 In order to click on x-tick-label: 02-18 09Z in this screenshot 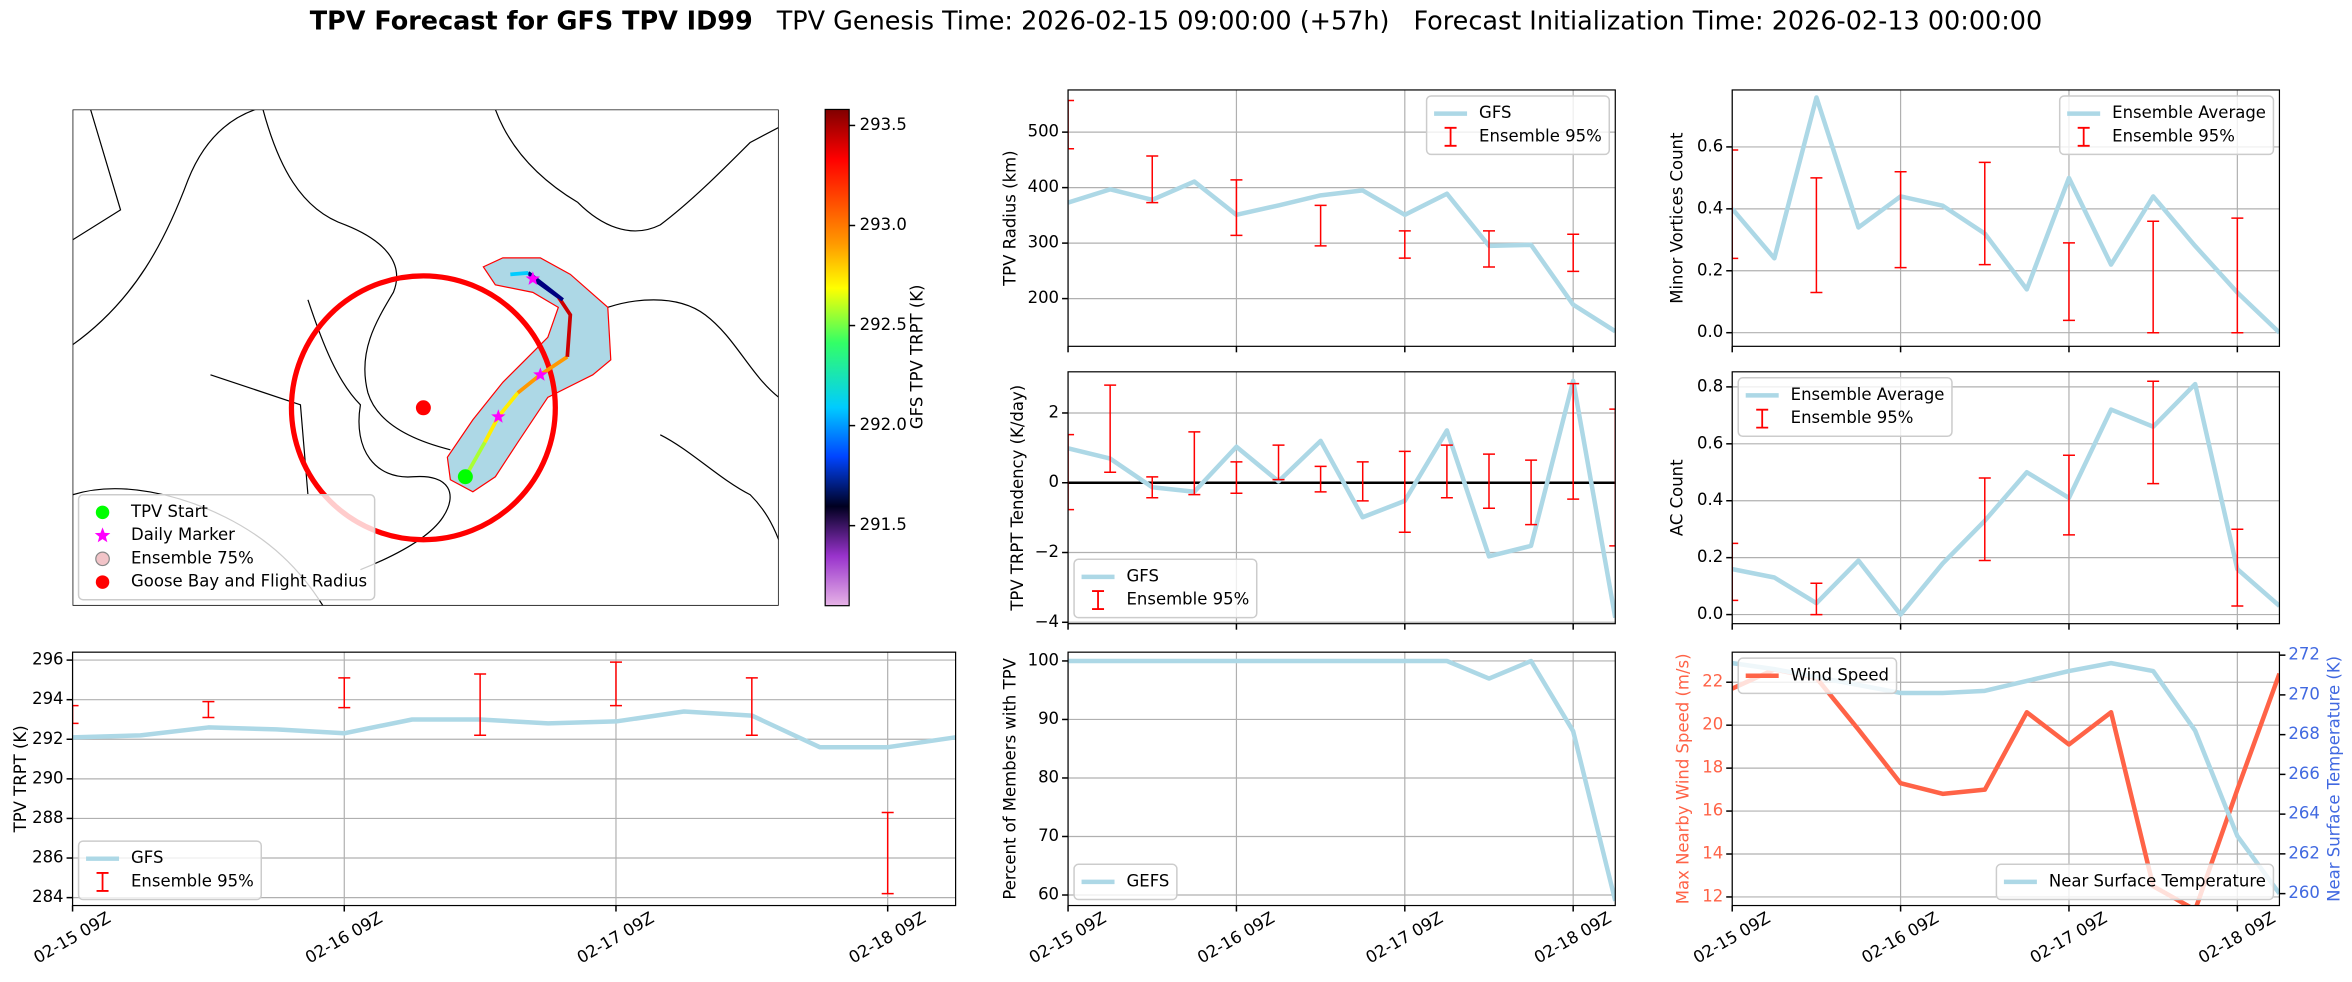, I will do `click(2236, 937)`.